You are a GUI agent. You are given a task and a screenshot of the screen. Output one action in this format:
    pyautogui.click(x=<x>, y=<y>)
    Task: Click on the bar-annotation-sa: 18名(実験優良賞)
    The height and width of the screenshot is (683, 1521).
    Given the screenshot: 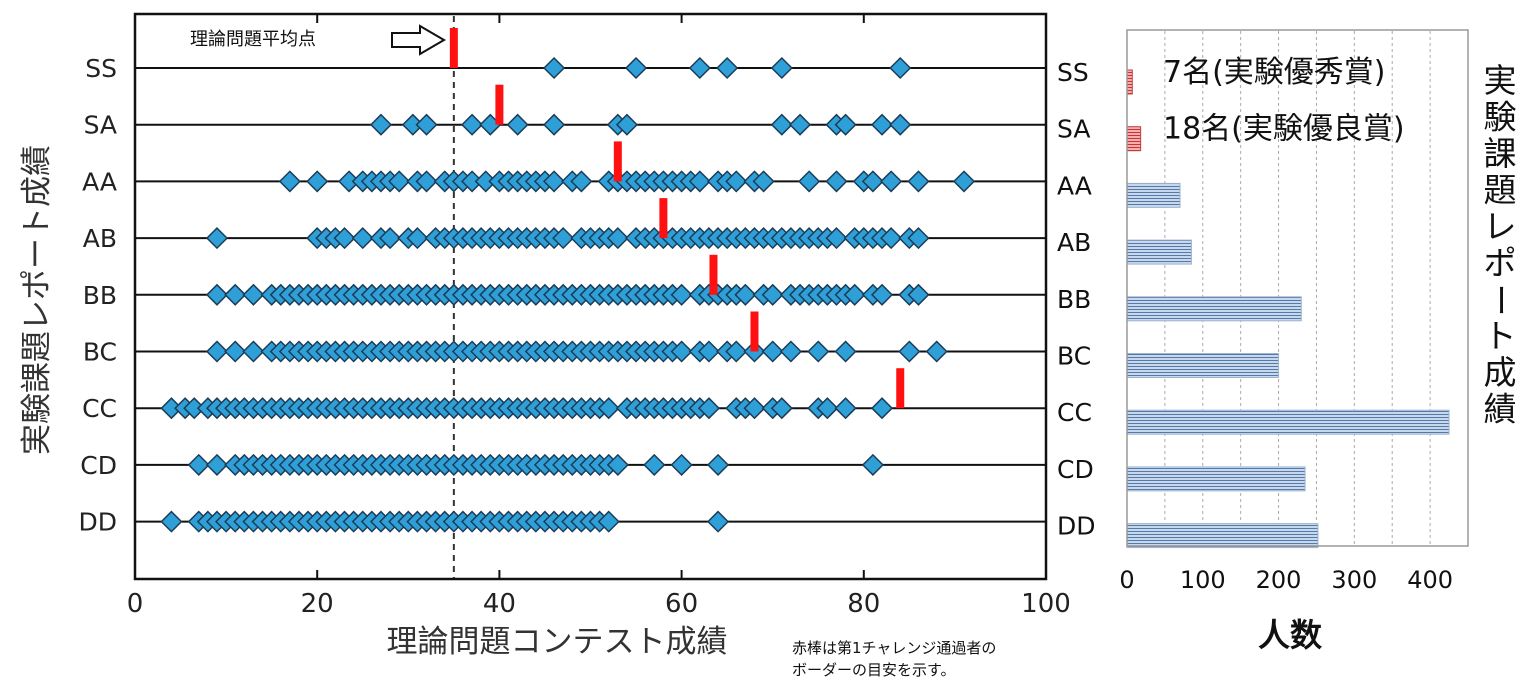 What is the action you would take?
    pyautogui.click(x=1284, y=129)
    